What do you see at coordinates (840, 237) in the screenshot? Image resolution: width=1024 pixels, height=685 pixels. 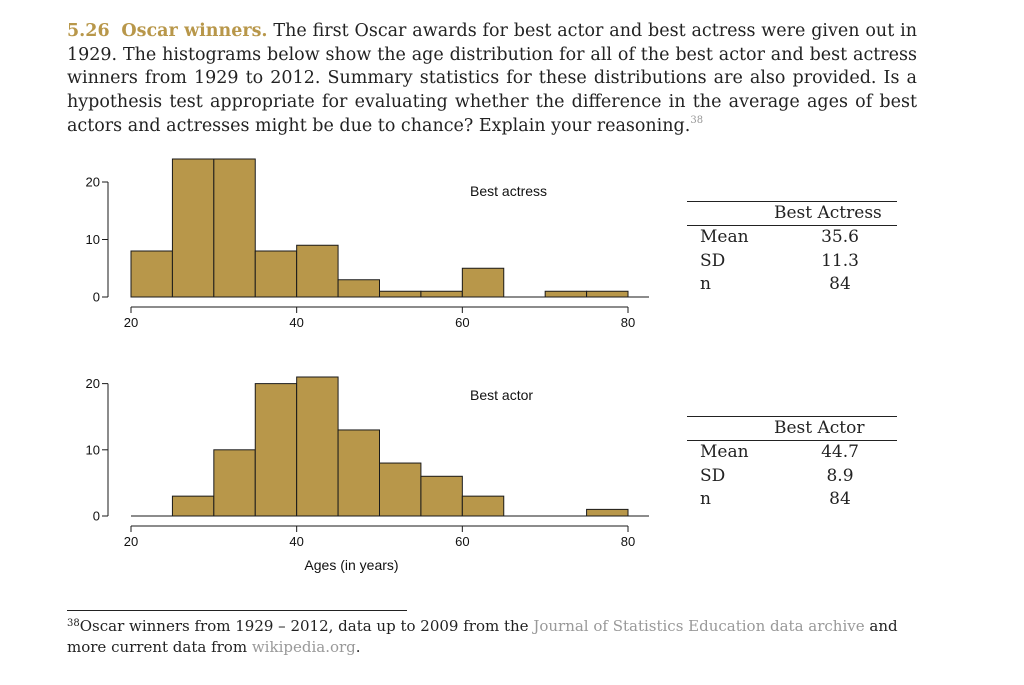 I see `stats-value: 35.6` at bounding box center [840, 237].